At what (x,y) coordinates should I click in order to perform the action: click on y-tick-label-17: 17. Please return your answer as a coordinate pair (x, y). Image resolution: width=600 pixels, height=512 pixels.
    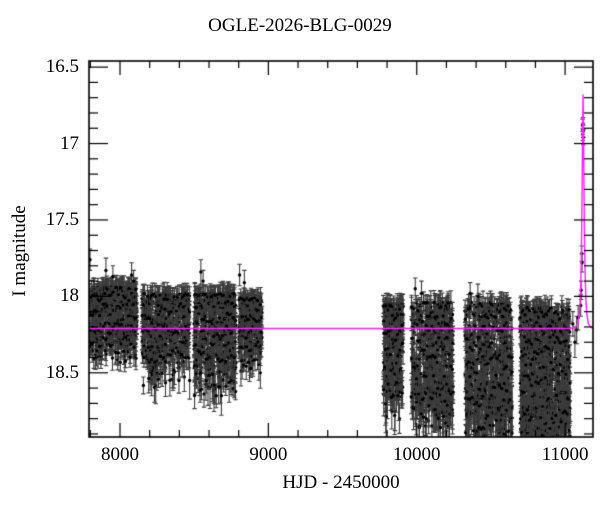
    Looking at the image, I should click on (69, 143).